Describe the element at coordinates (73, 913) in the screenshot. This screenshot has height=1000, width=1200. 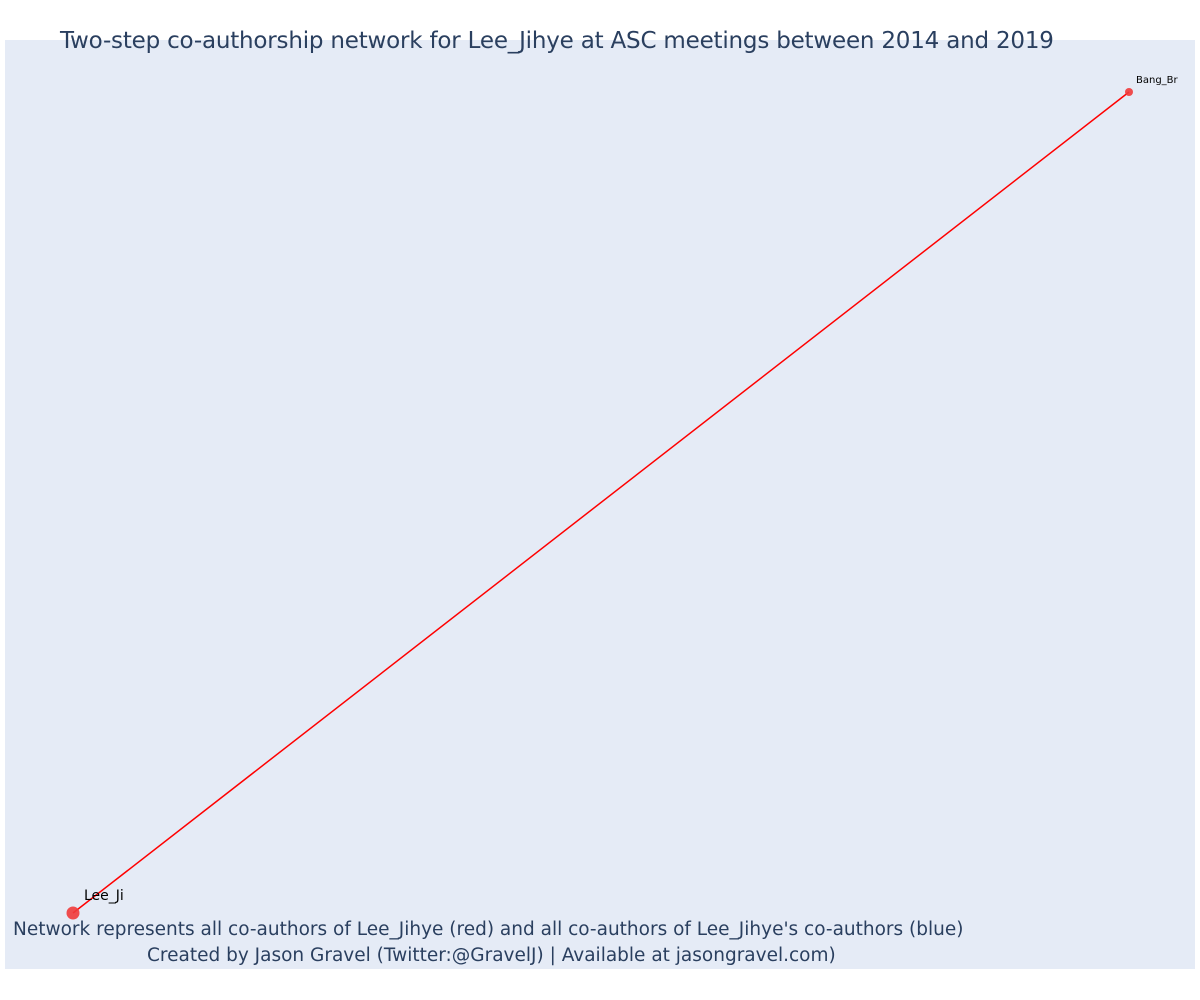
I see `node-lee-ji` at that location.